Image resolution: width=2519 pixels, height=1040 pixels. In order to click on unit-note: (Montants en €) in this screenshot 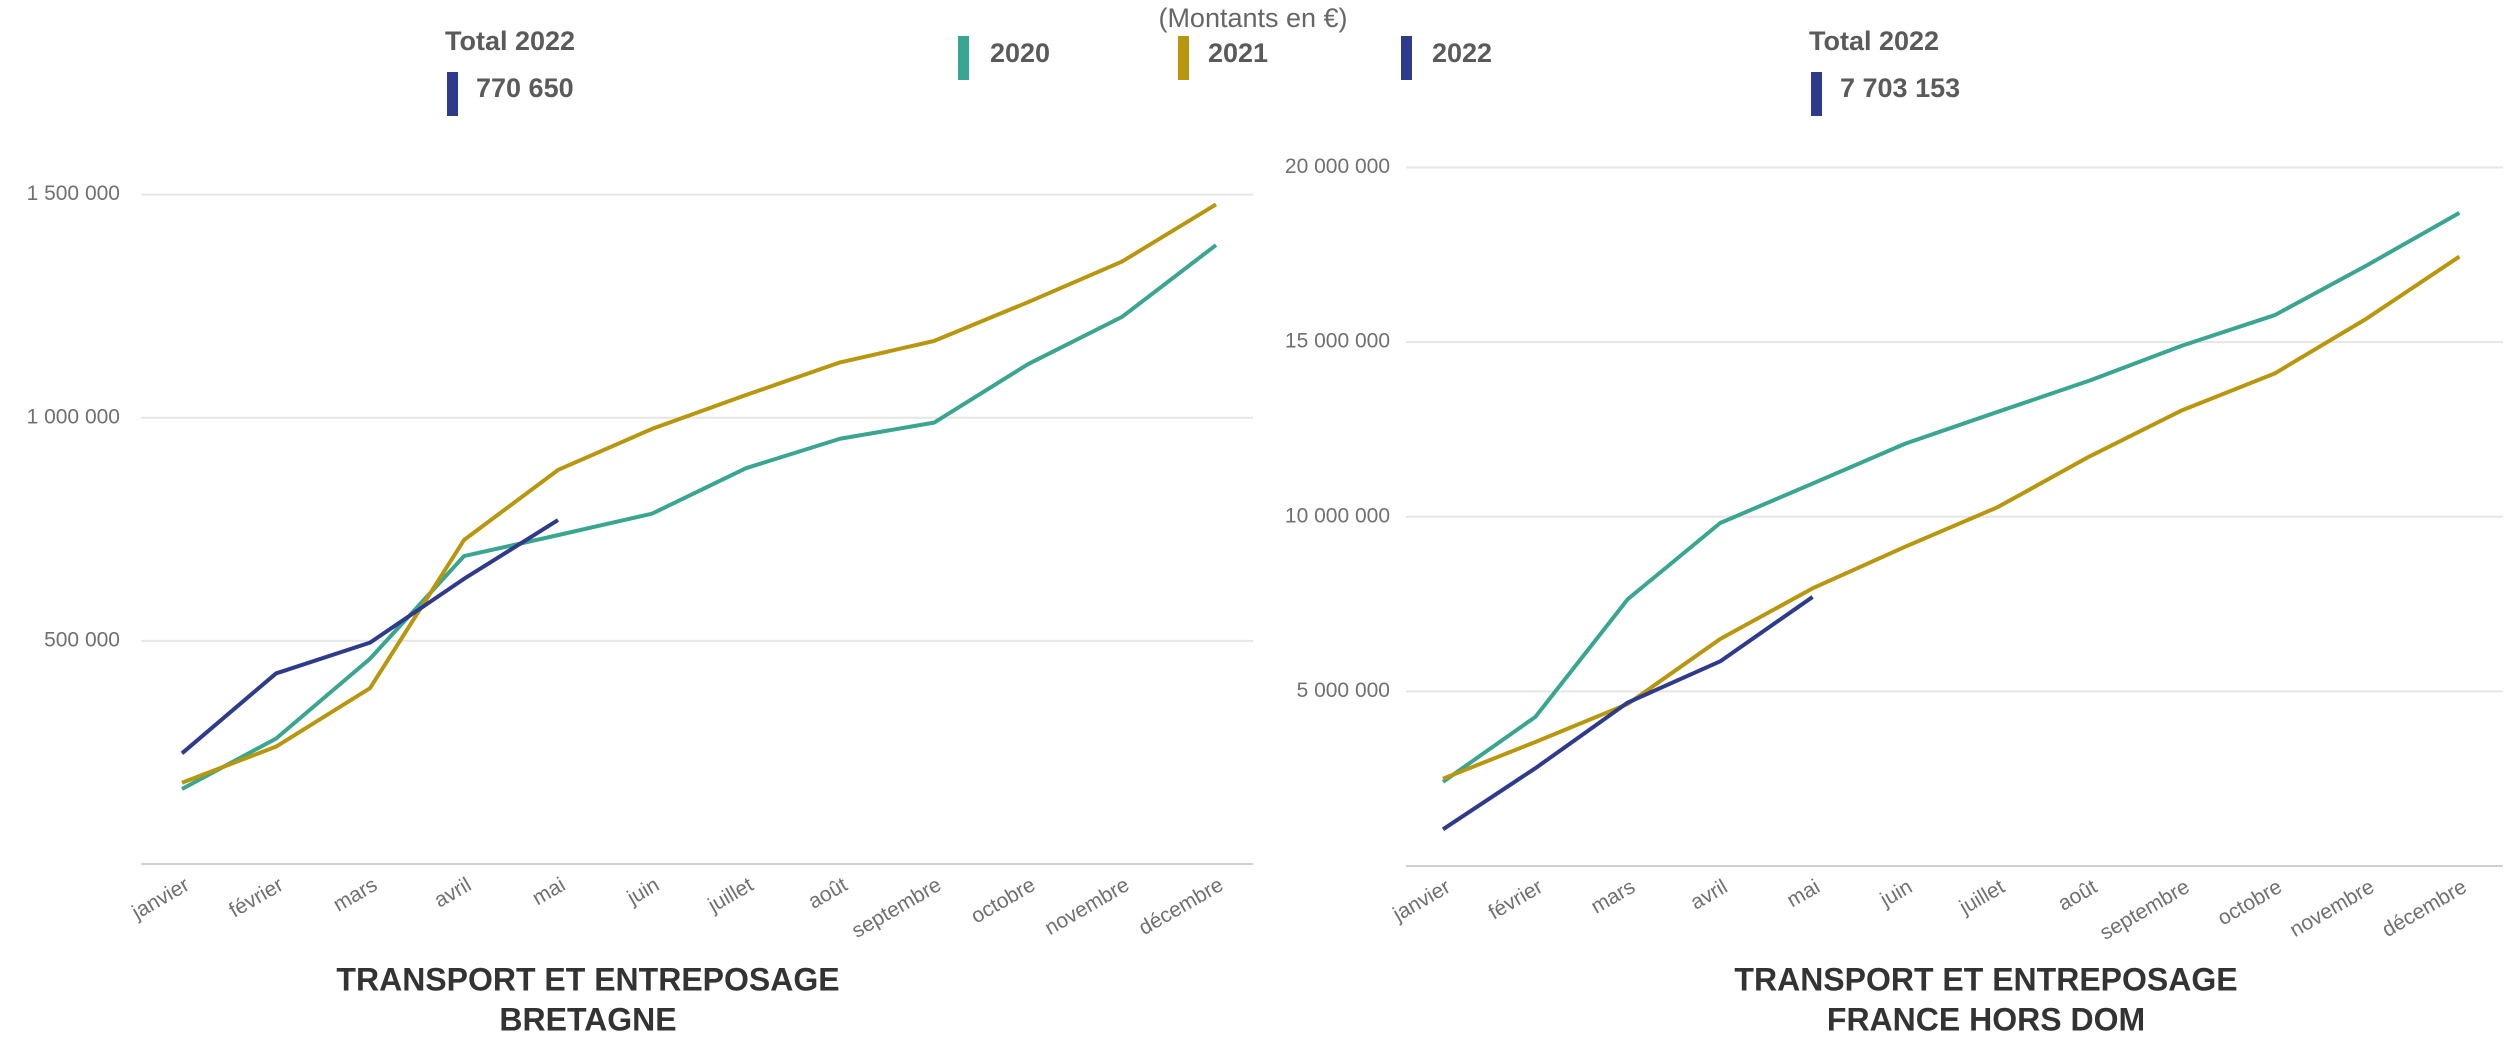, I will do `click(1252, 18)`.